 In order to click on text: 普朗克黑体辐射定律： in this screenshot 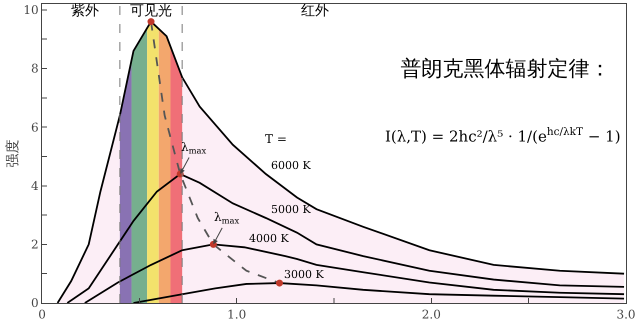, I will do `click(505, 68)`.